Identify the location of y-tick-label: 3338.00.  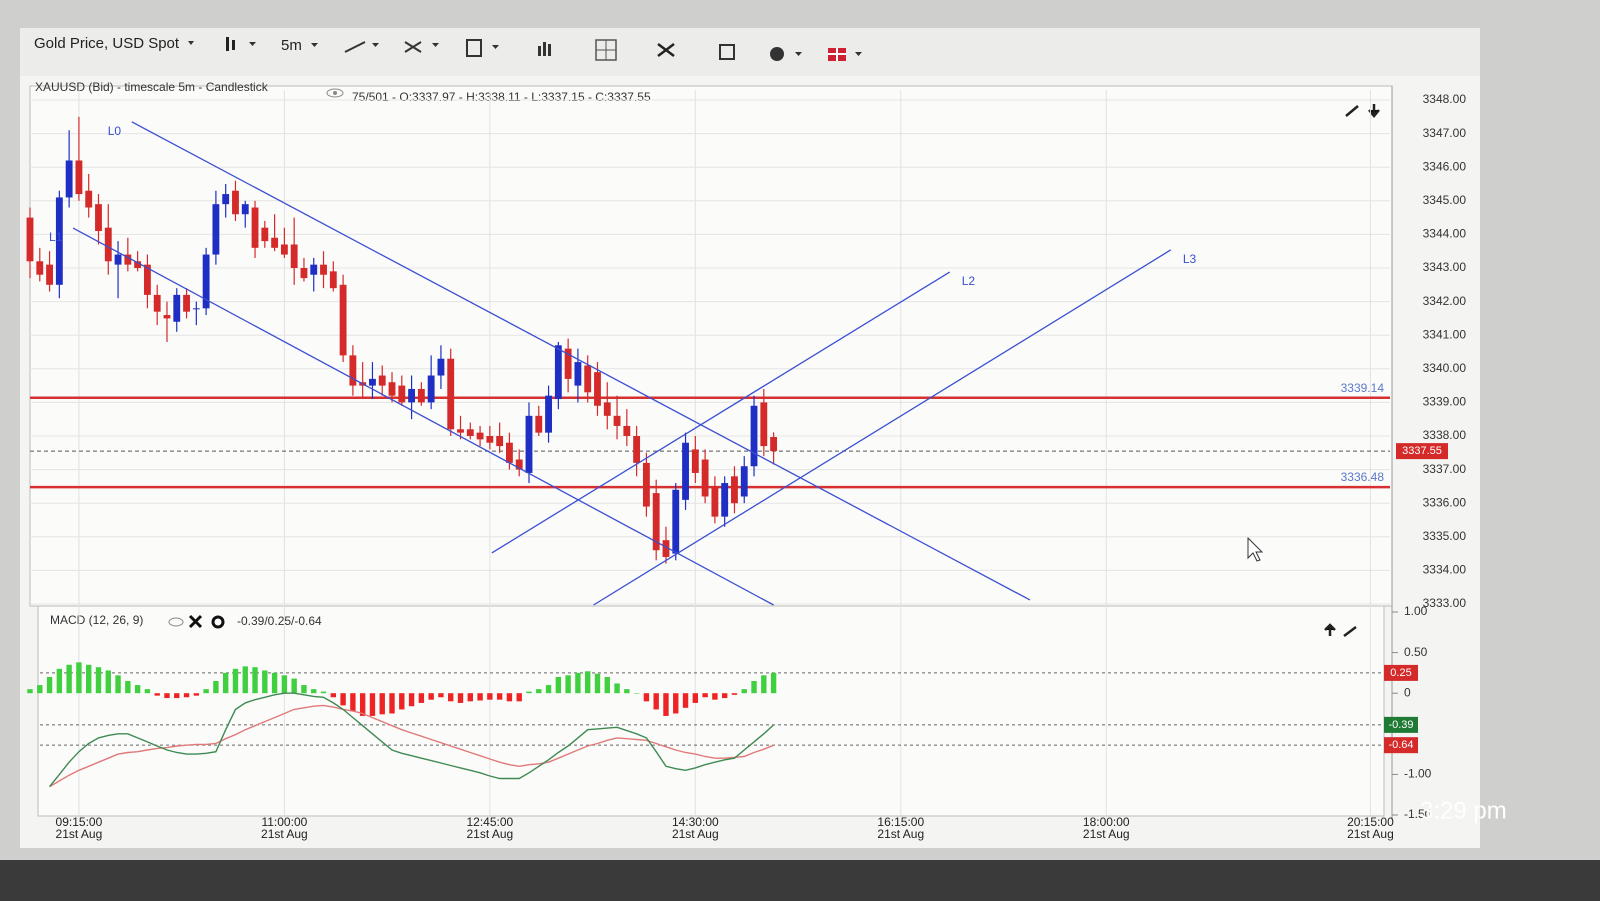
(1445, 435).